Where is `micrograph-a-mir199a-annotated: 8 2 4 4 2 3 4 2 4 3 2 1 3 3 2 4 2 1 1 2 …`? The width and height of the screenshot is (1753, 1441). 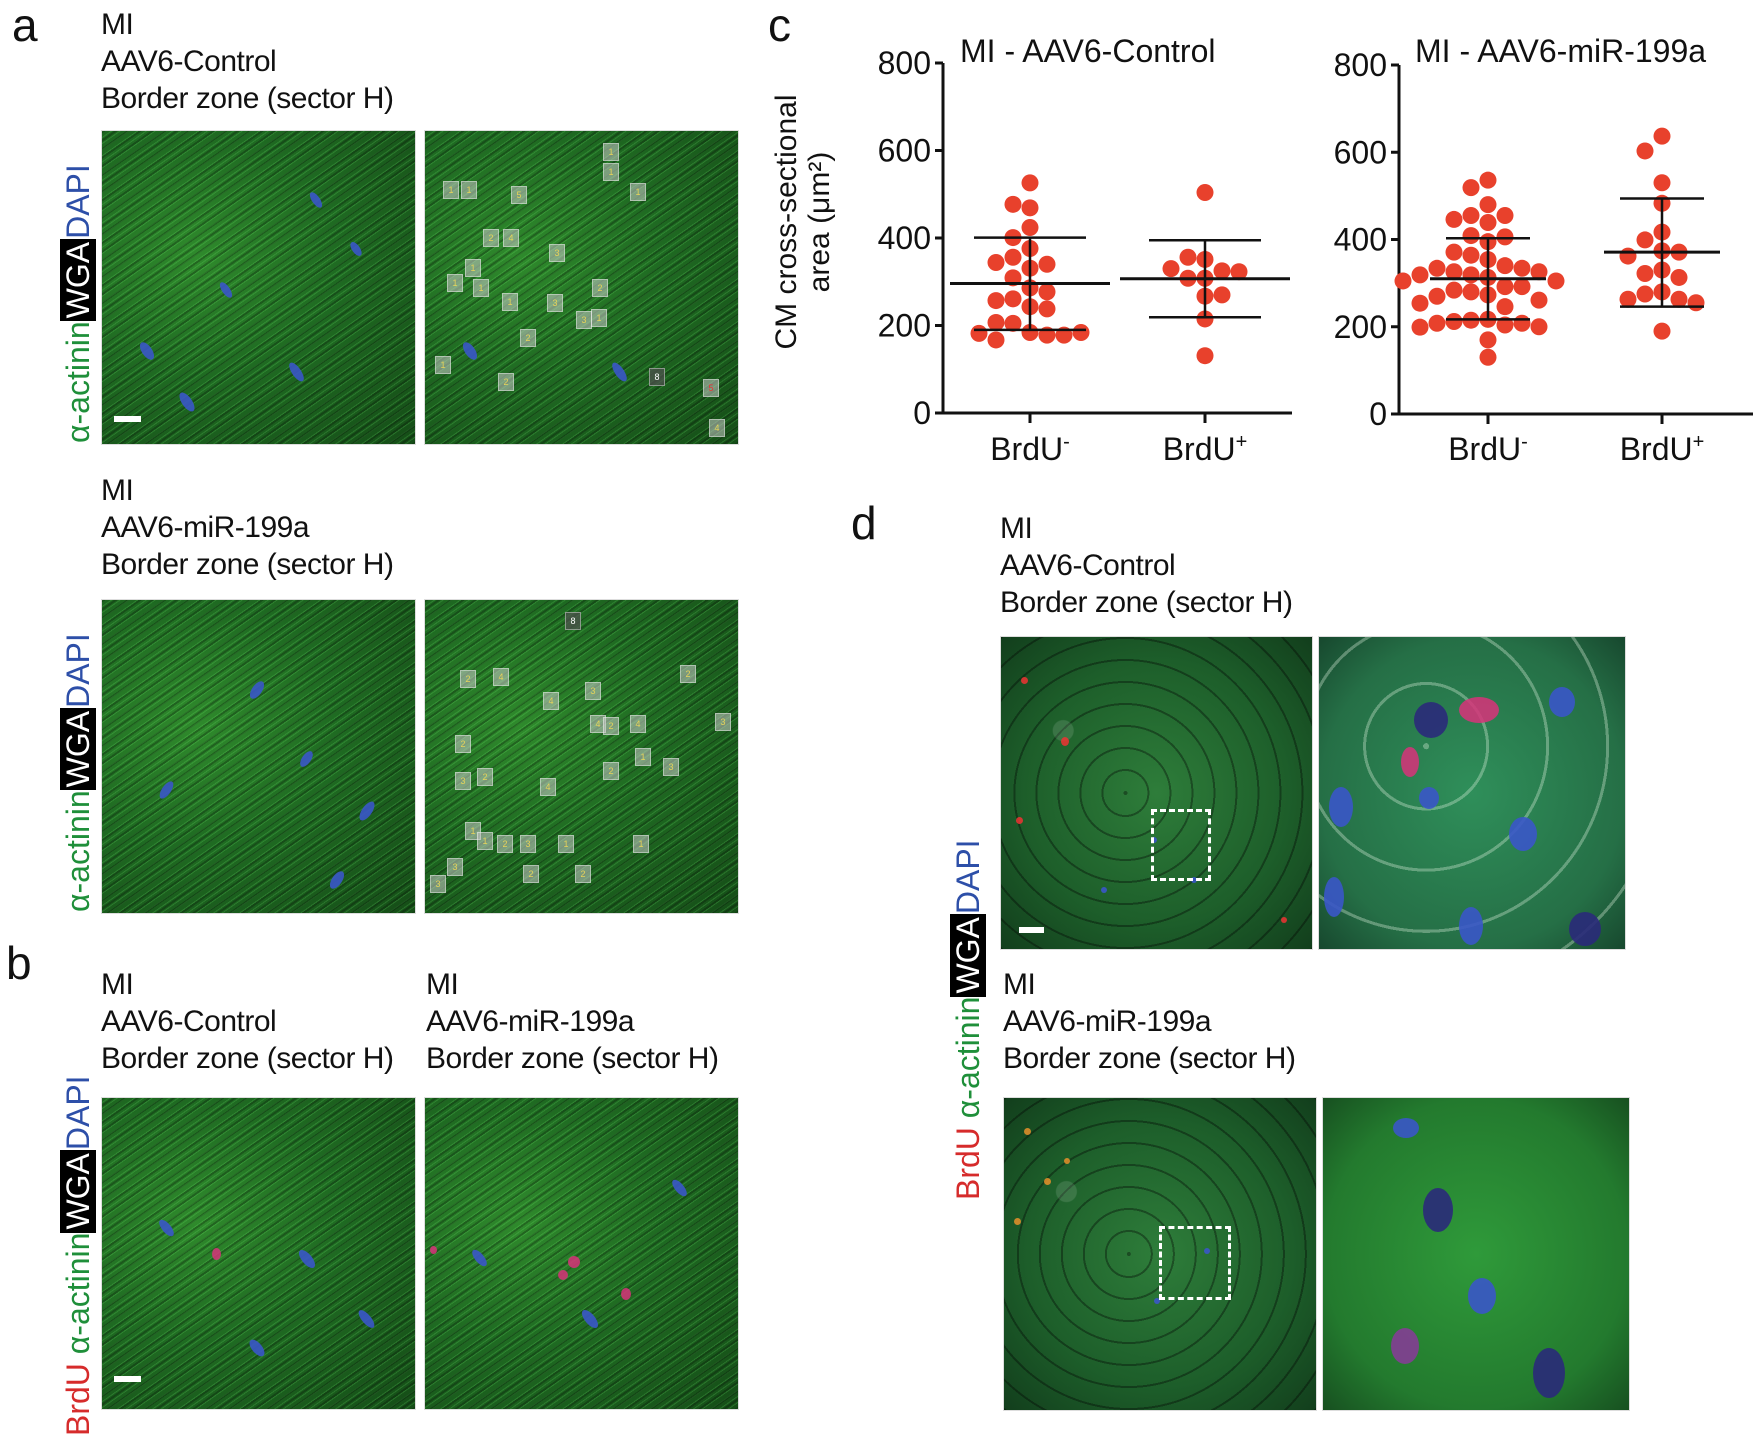 micrograph-a-mir199a-annotated: 8 2 4 4 2 3 4 2 4 3 2 1 3 3 2 4 2 1 1 2 … is located at coordinates (581, 756).